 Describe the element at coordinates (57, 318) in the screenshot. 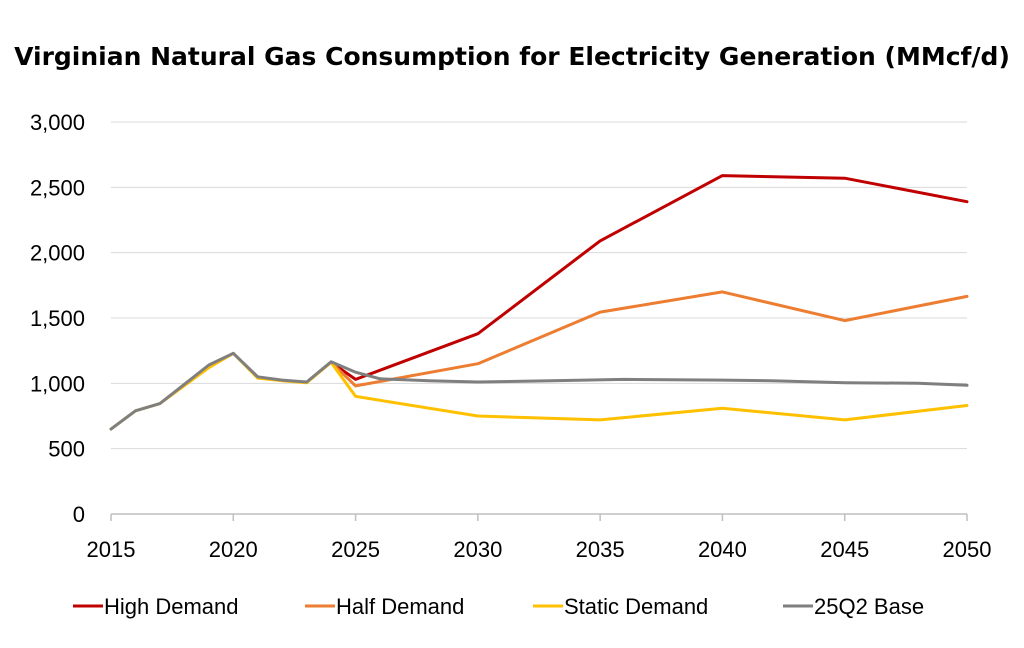

I see `y-tick-label: 1,500` at that location.